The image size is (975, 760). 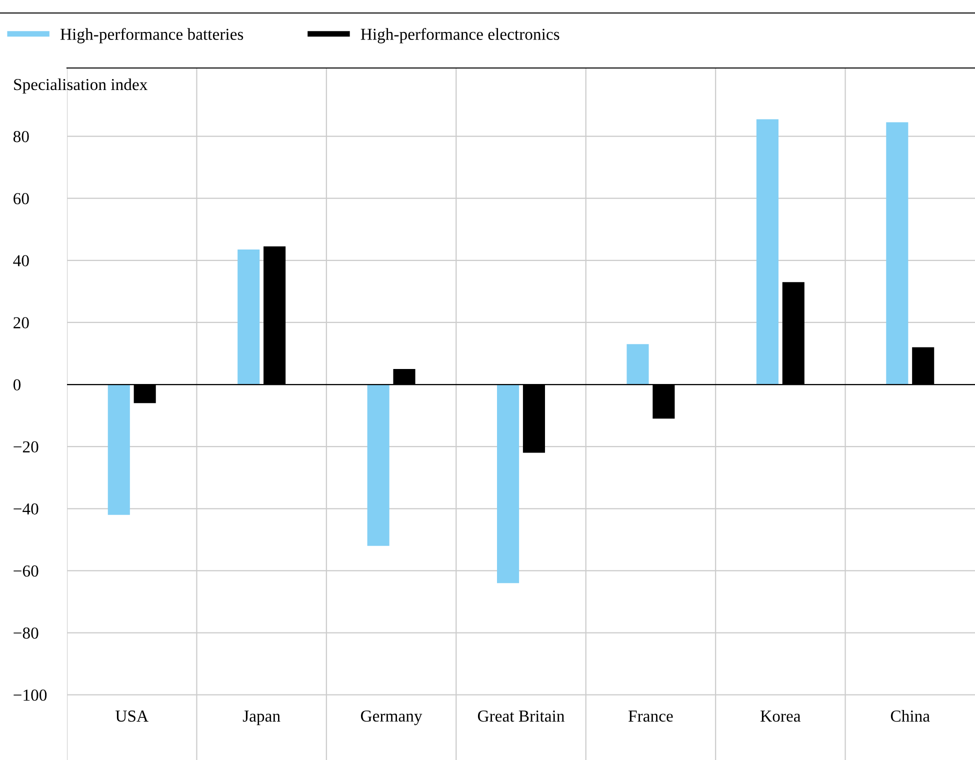 What do you see at coordinates (30, 695) in the screenshot?
I see `y-tick-label: −100` at bounding box center [30, 695].